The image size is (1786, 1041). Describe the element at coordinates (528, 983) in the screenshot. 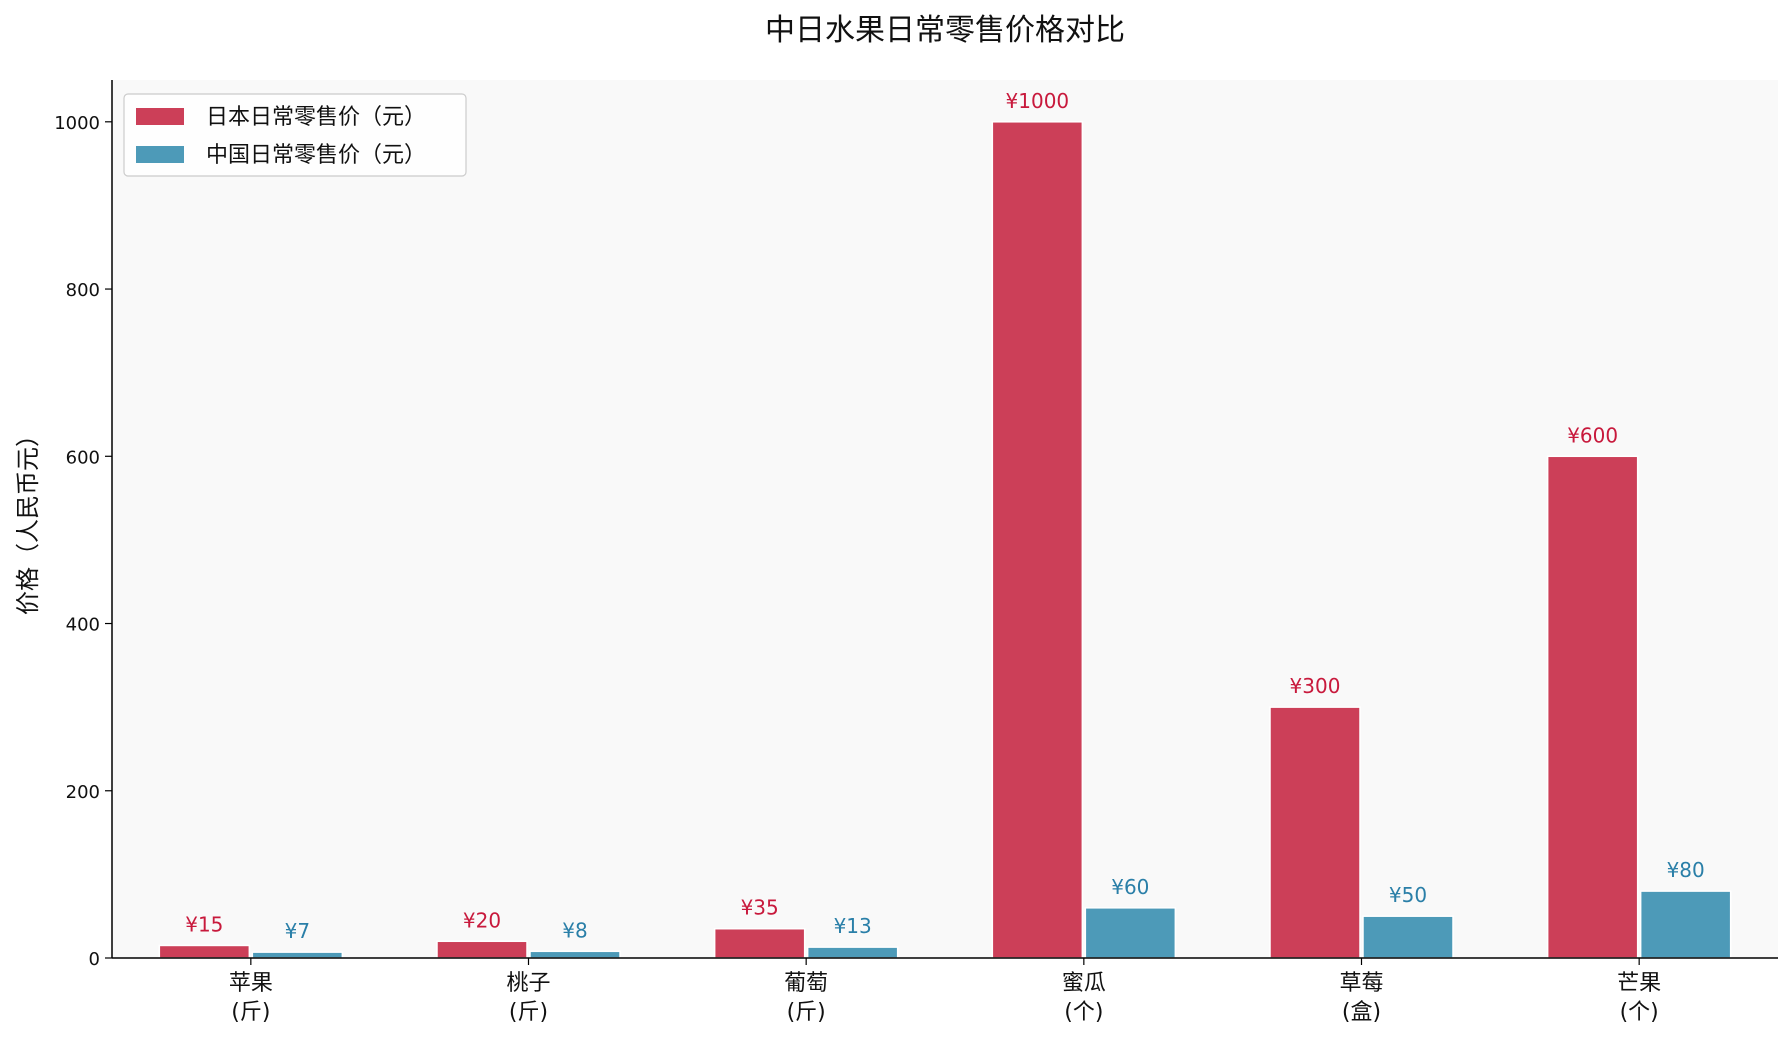

I see `x-tick-label: 桃子` at that location.